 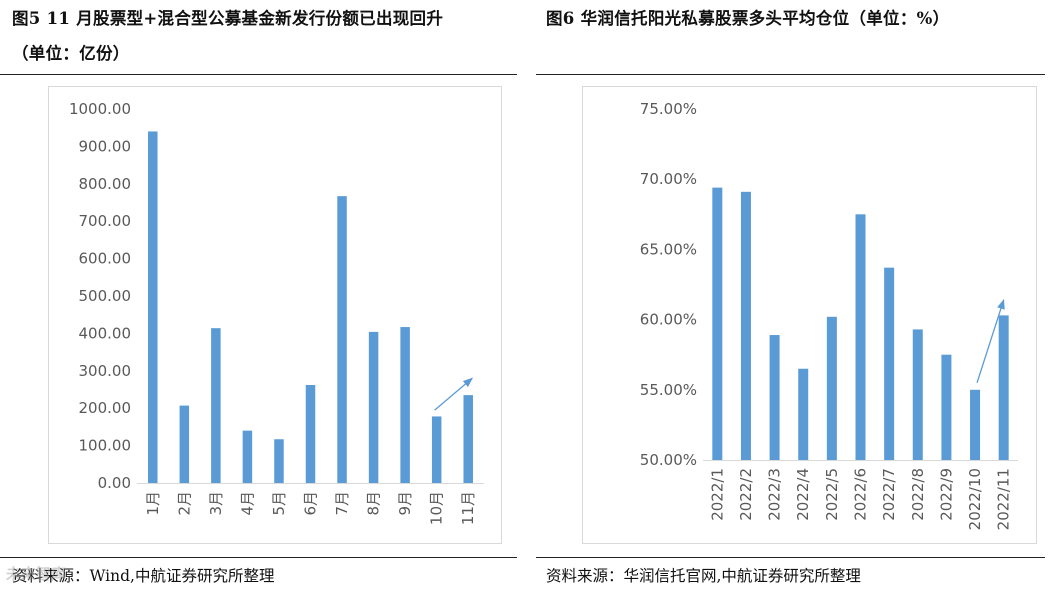 I want to click on y-tick-label: 1000.00, so click(x=100, y=109).